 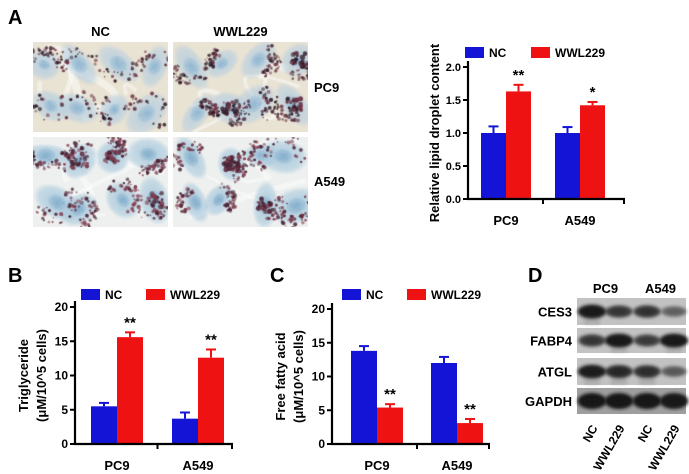 What do you see at coordinates (277, 276) in the screenshot?
I see `panel-c-label: C` at bounding box center [277, 276].